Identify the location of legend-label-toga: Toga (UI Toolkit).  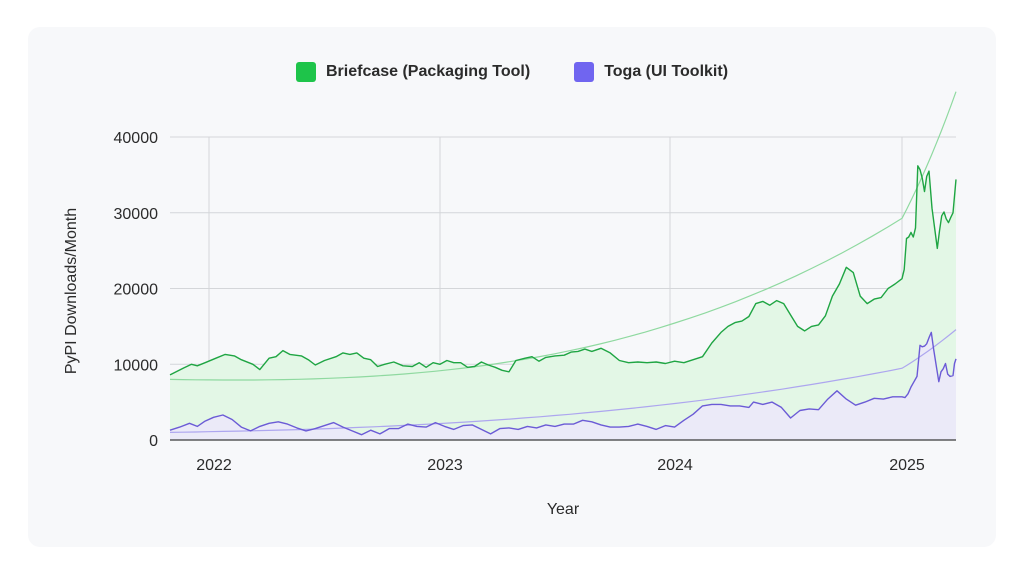
(666, 71).